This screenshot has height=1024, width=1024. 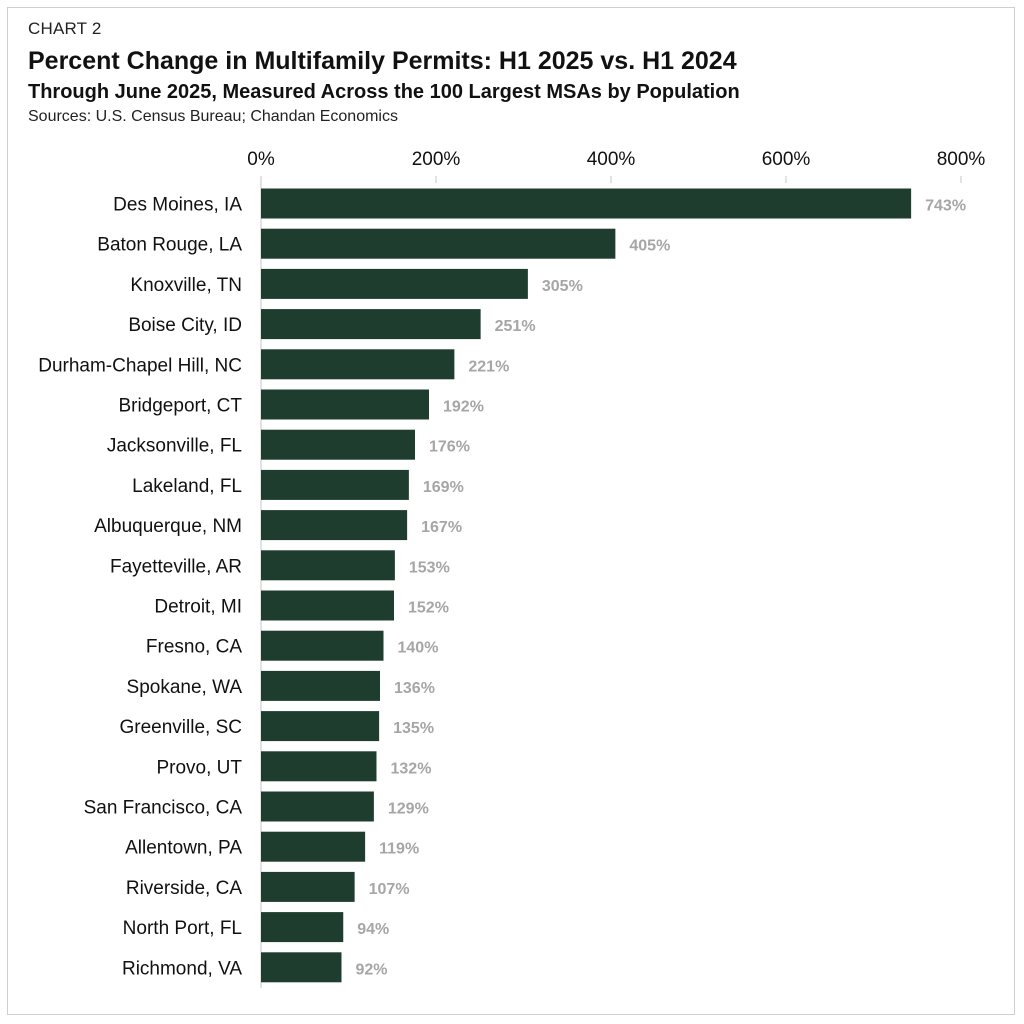 I want to click on category-label: Knoxville, TN, so click(x=186, y=285).